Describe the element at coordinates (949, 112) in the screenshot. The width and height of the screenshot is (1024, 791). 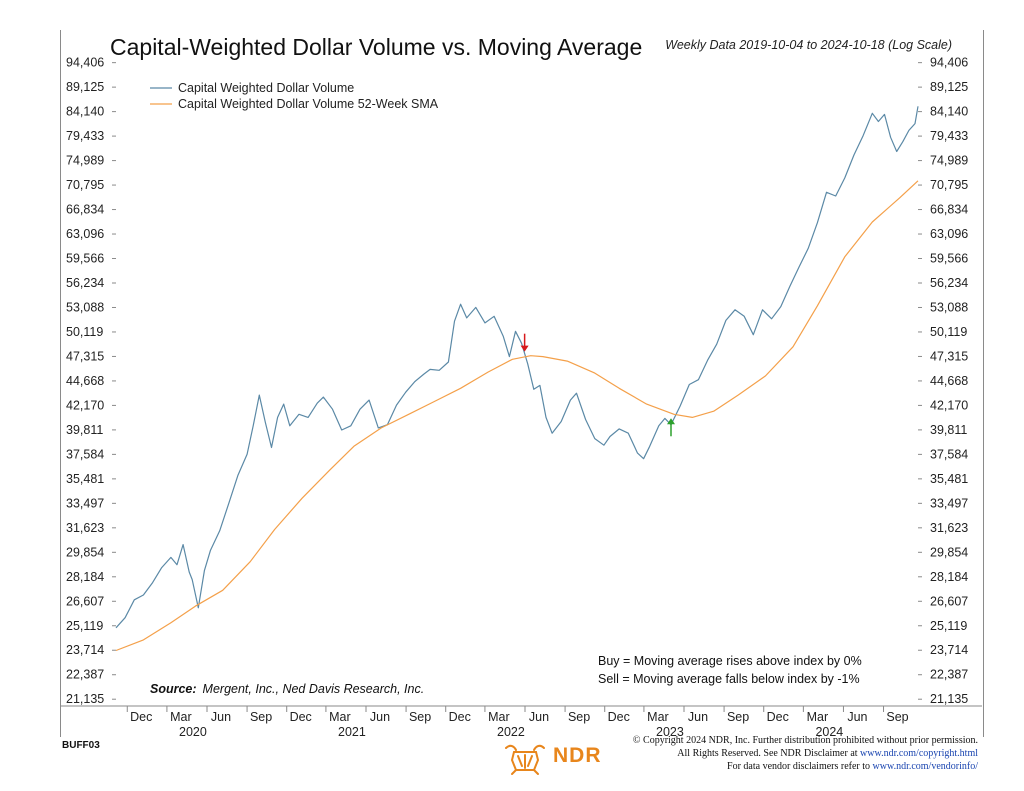
I see `y-tick-label-right: 84,140` at that location.